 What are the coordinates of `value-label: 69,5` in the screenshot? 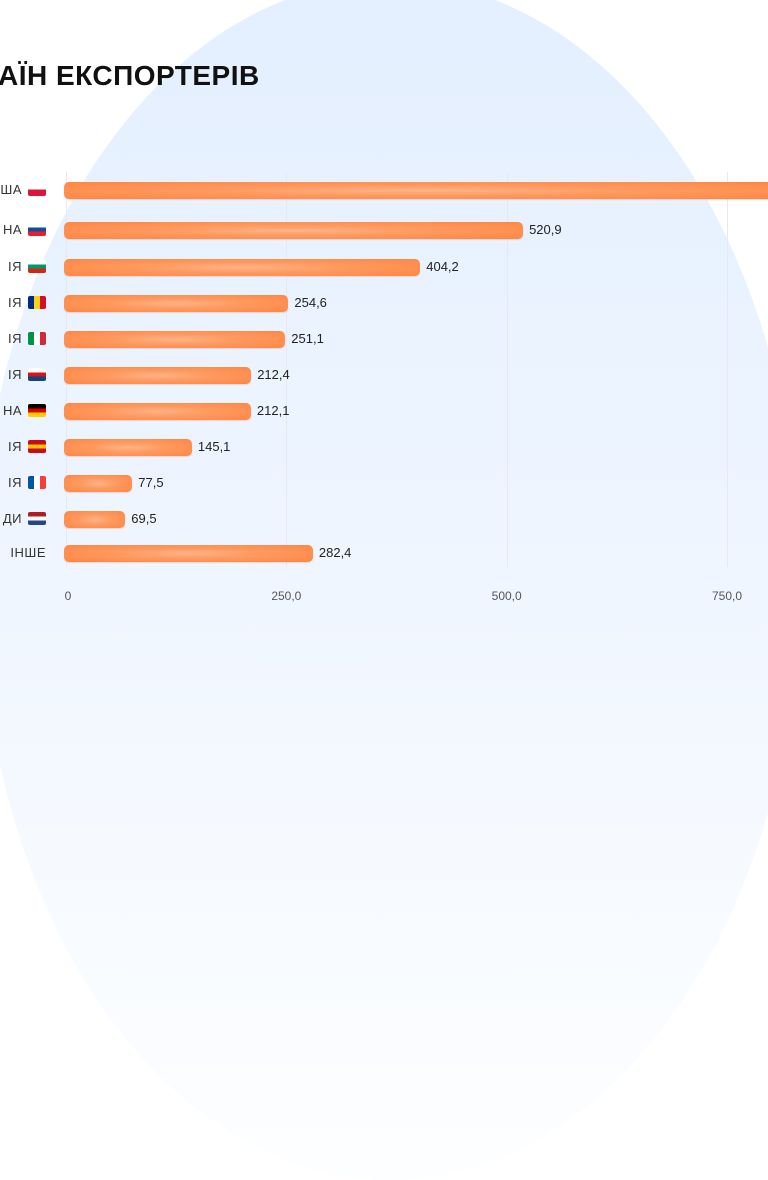 It's located at (144, 518).